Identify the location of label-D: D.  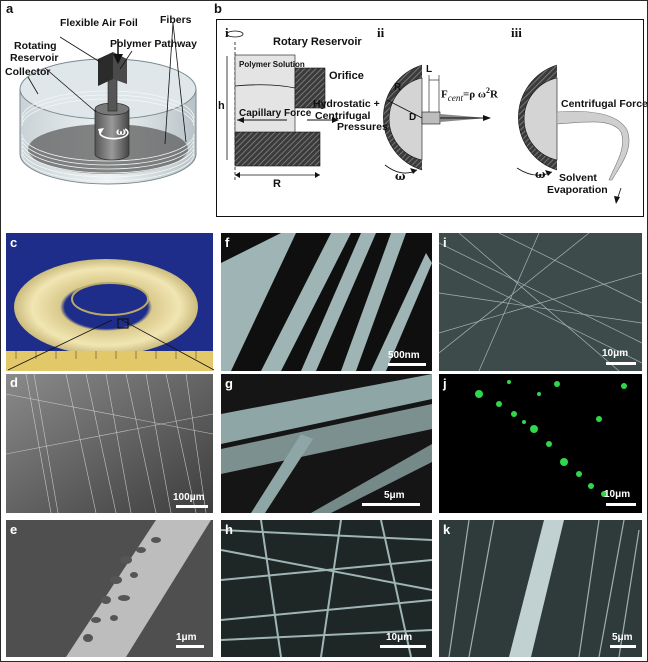
(413, 117).